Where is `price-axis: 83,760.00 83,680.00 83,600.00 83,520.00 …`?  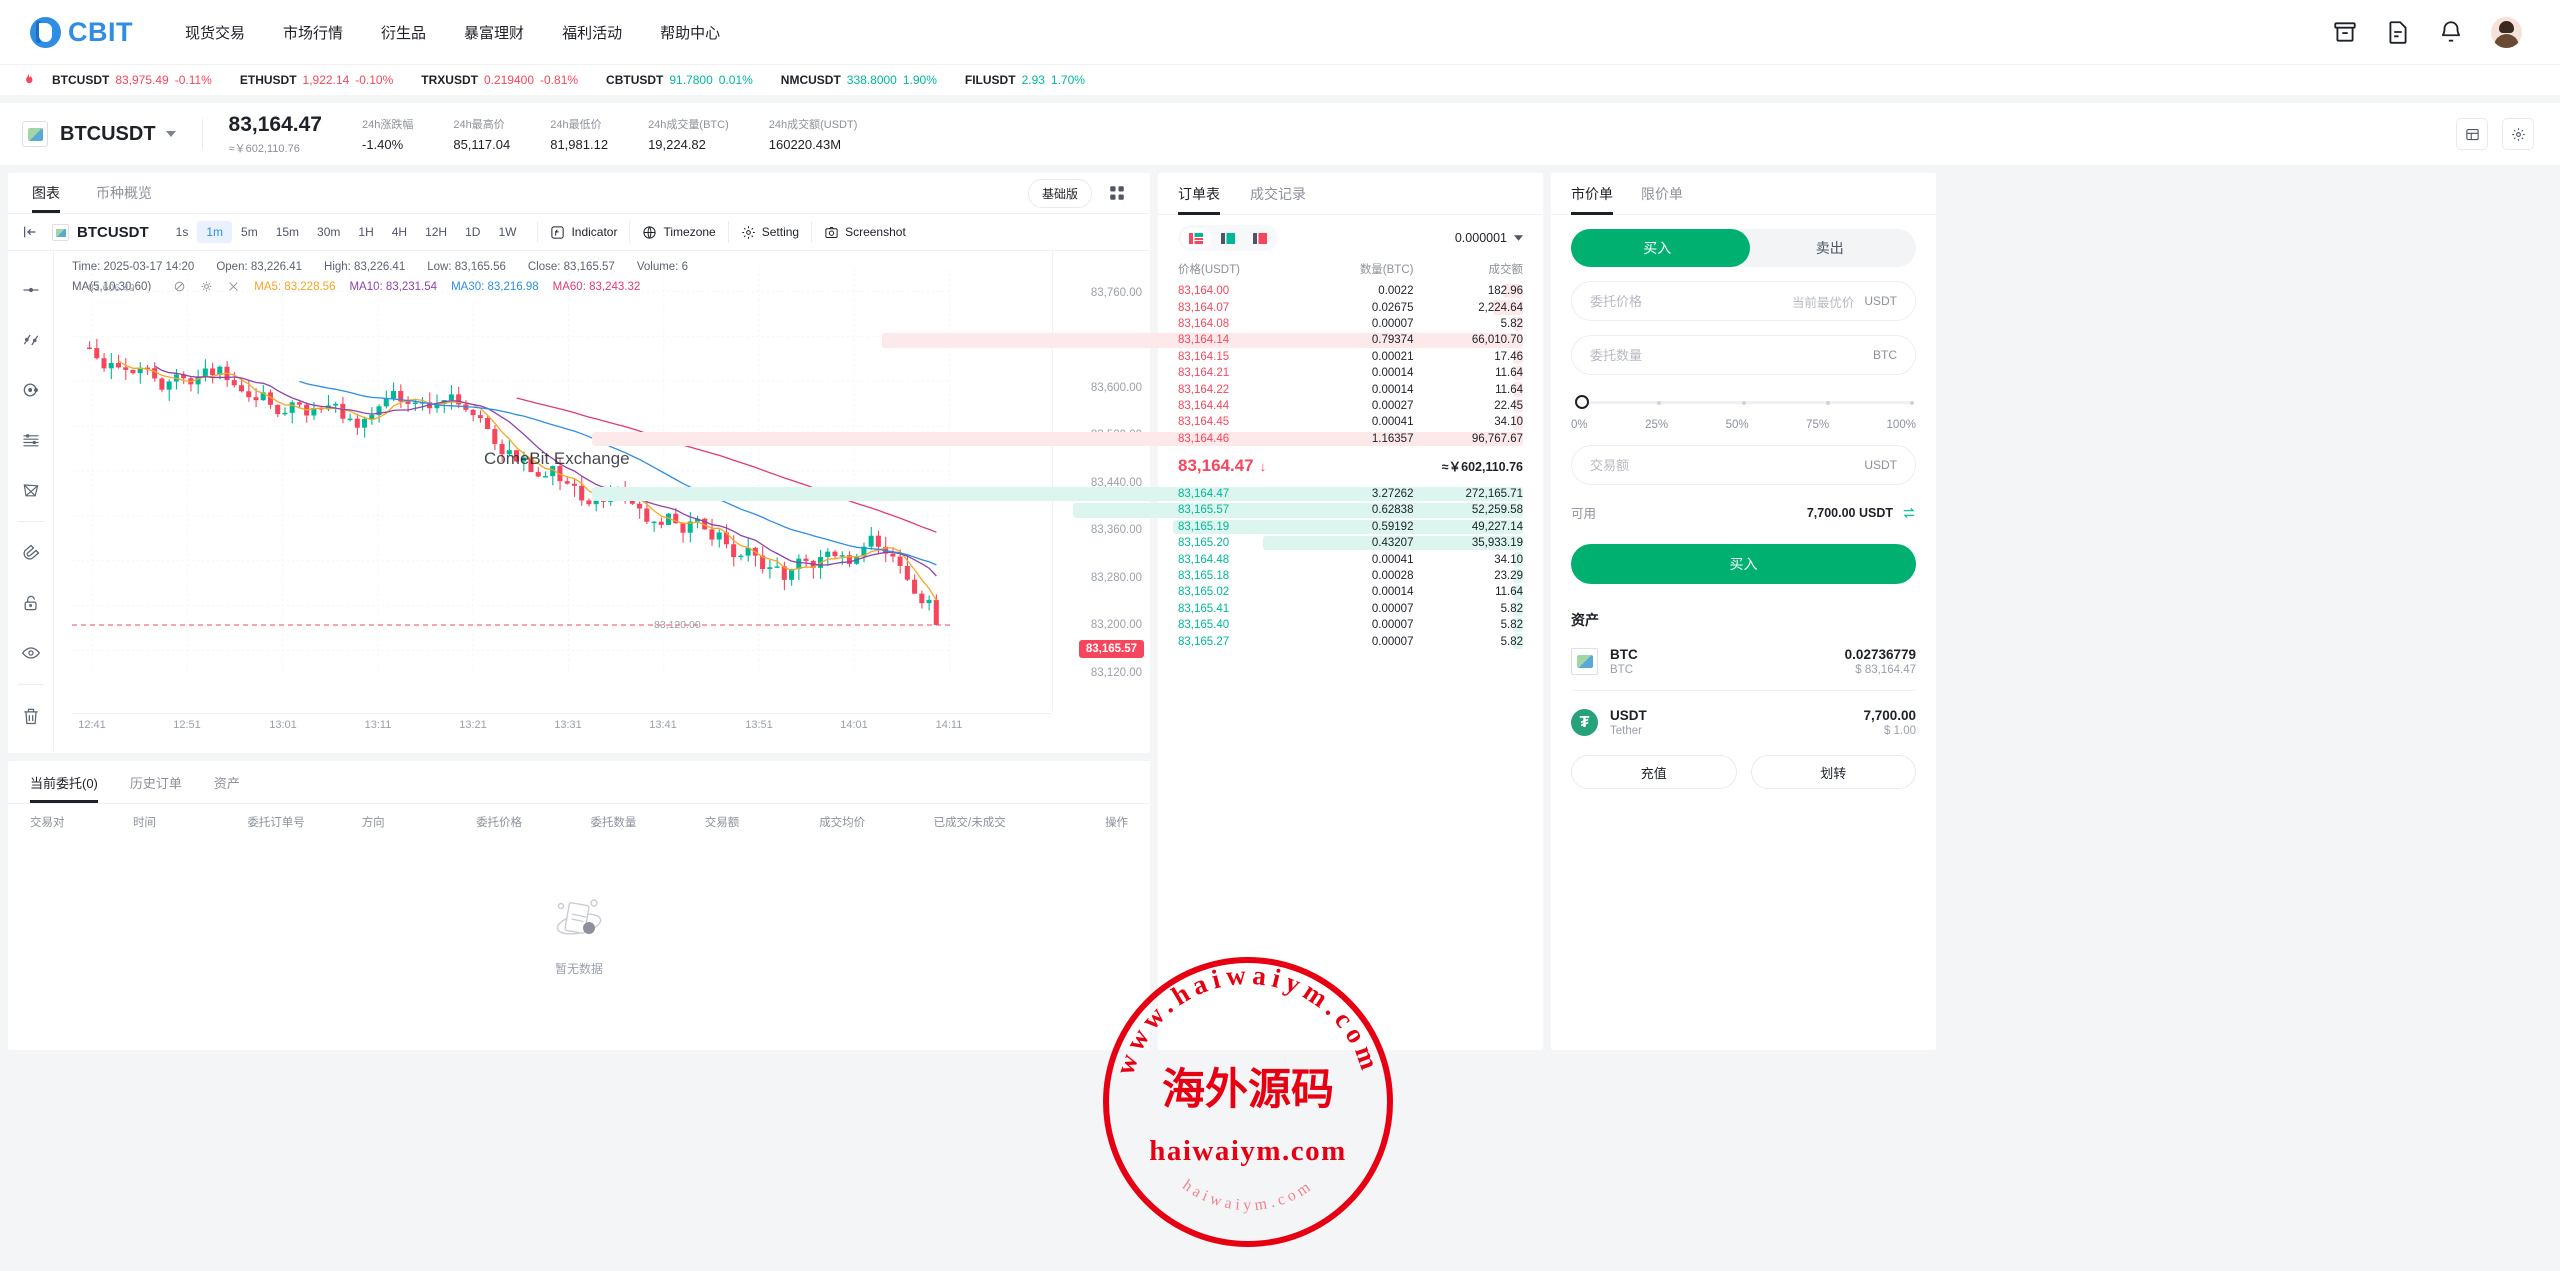
price-axis: 83,760.00 83,680.00 83,600.00 83,520.00 … is located at coordinates (1101, 481).